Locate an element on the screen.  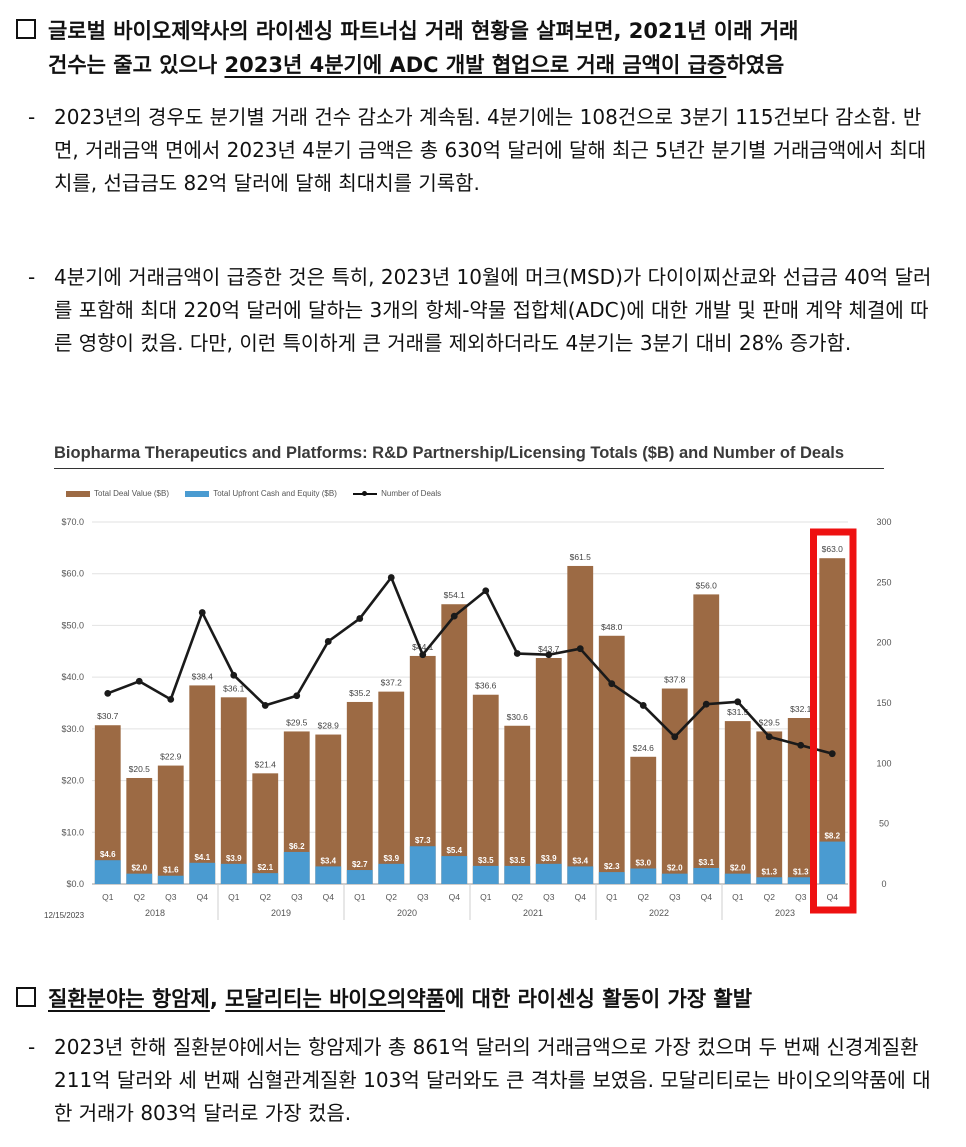
heading-1-plain: 건수는 줄고 있으나 is located at coordinates (136, 65).